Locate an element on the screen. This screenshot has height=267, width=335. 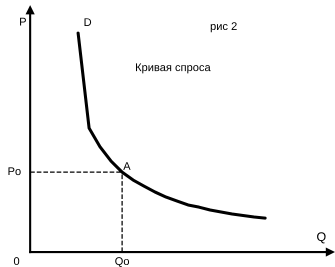
x-axis-title: Q is located at coordinates (321, 238).